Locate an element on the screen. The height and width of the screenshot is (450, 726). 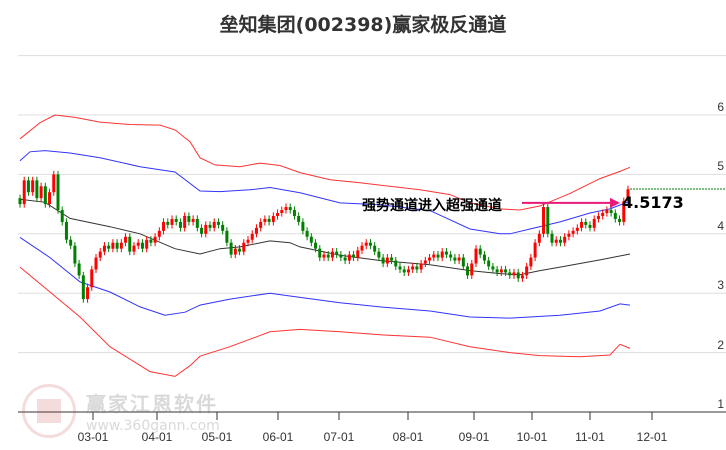
watermark-seal-icon is located at coordinates (49, 411).